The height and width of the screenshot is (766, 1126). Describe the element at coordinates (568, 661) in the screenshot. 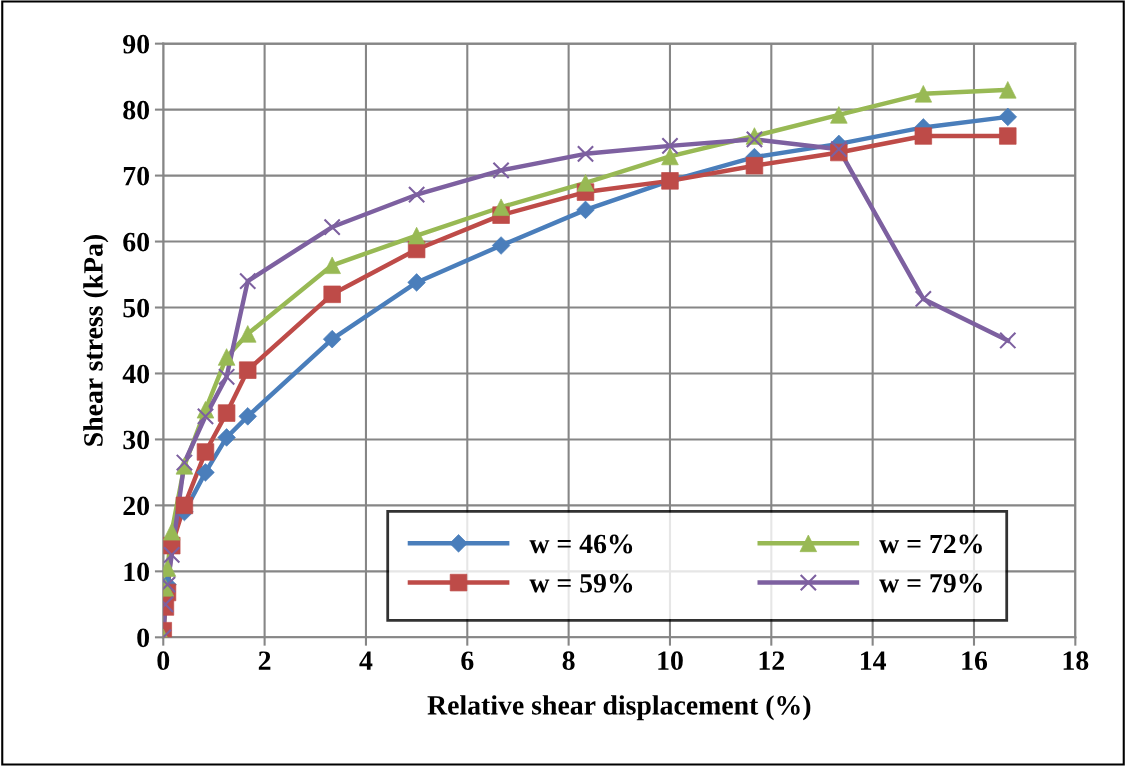

I see `x-tick-label: 8` at that location.